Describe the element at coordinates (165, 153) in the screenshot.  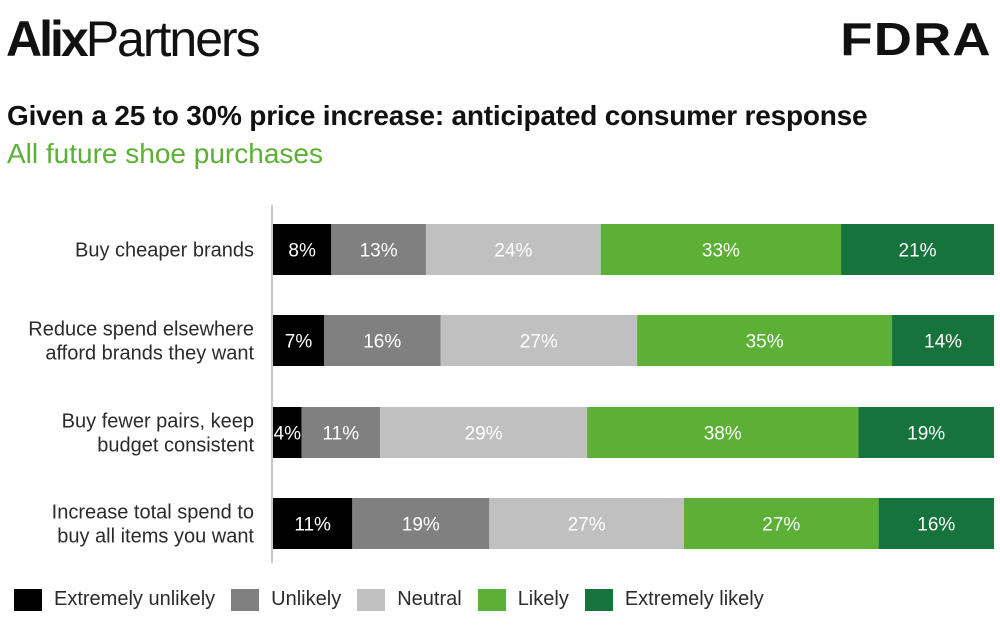
I see `chart-subtitle: All future shoe purchases` at that location.